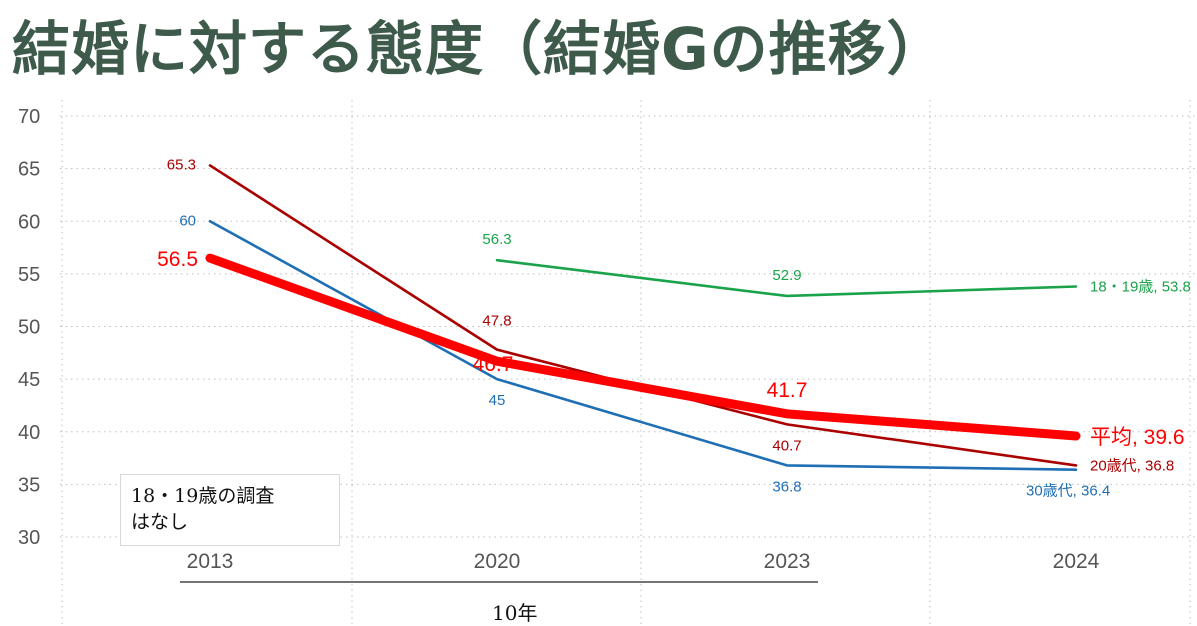 The image size is (1197, 626). I want to click on note-line-2: はなし, so click(160, 522).